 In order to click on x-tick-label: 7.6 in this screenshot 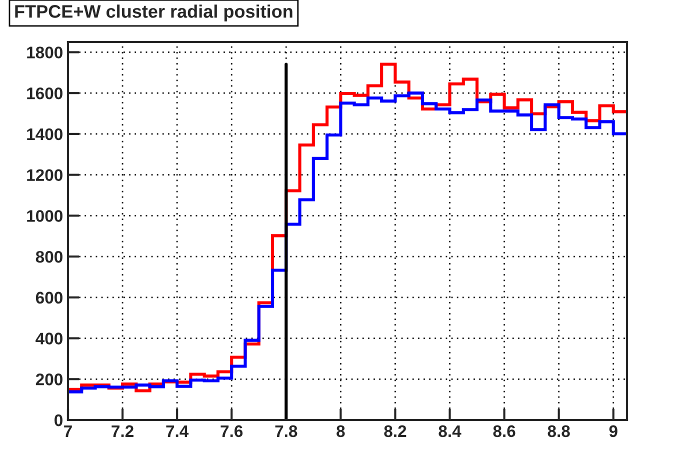, I will do `click(231, 431)`.